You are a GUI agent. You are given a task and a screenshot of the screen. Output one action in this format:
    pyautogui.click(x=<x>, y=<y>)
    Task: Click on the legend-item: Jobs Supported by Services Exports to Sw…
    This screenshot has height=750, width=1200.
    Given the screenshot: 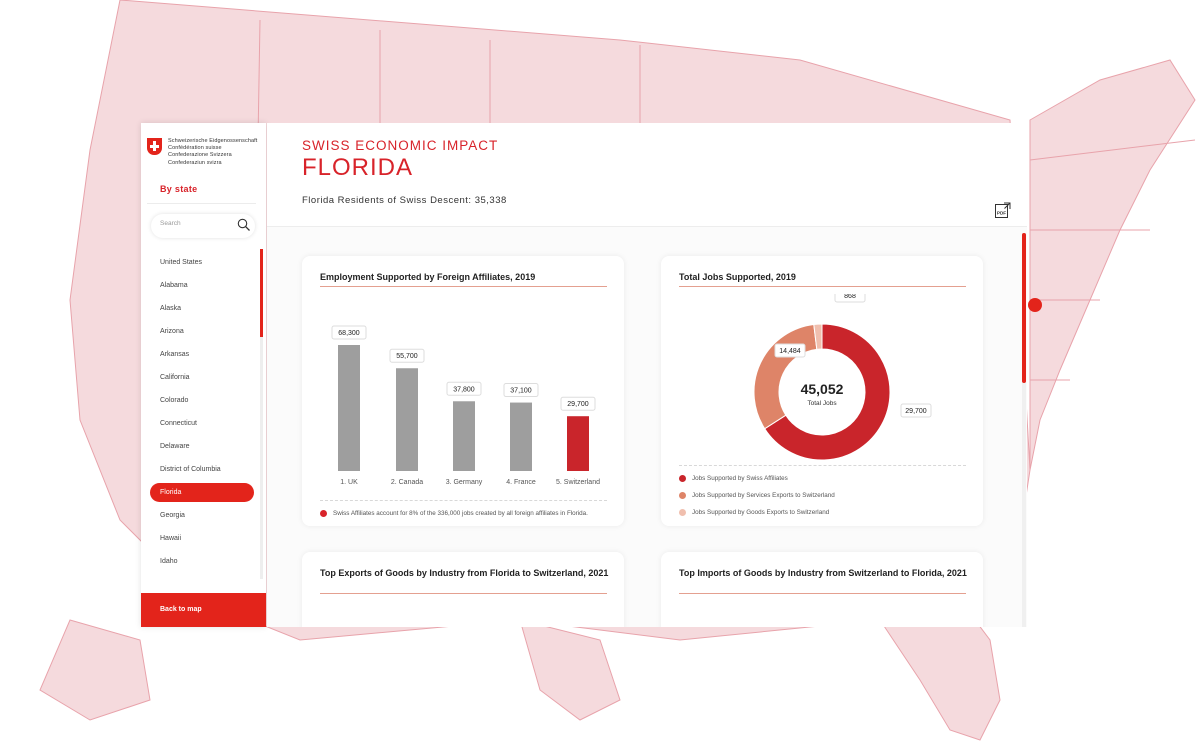 What is the action you would take?
    pyautogui.click(x=757, y=495)
    